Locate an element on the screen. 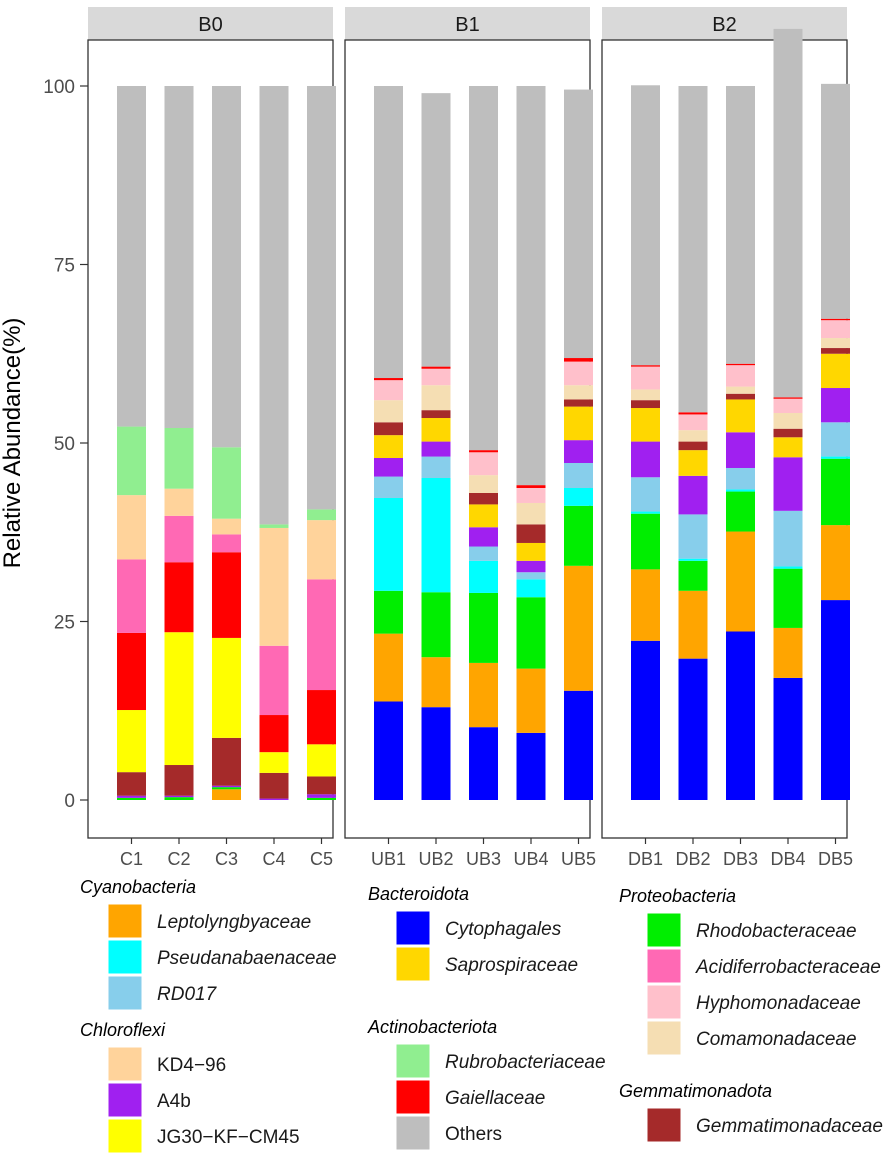 The image size is (884, 1157). legend-label: Comamonadaceae is located at coordinates (776, 1039).